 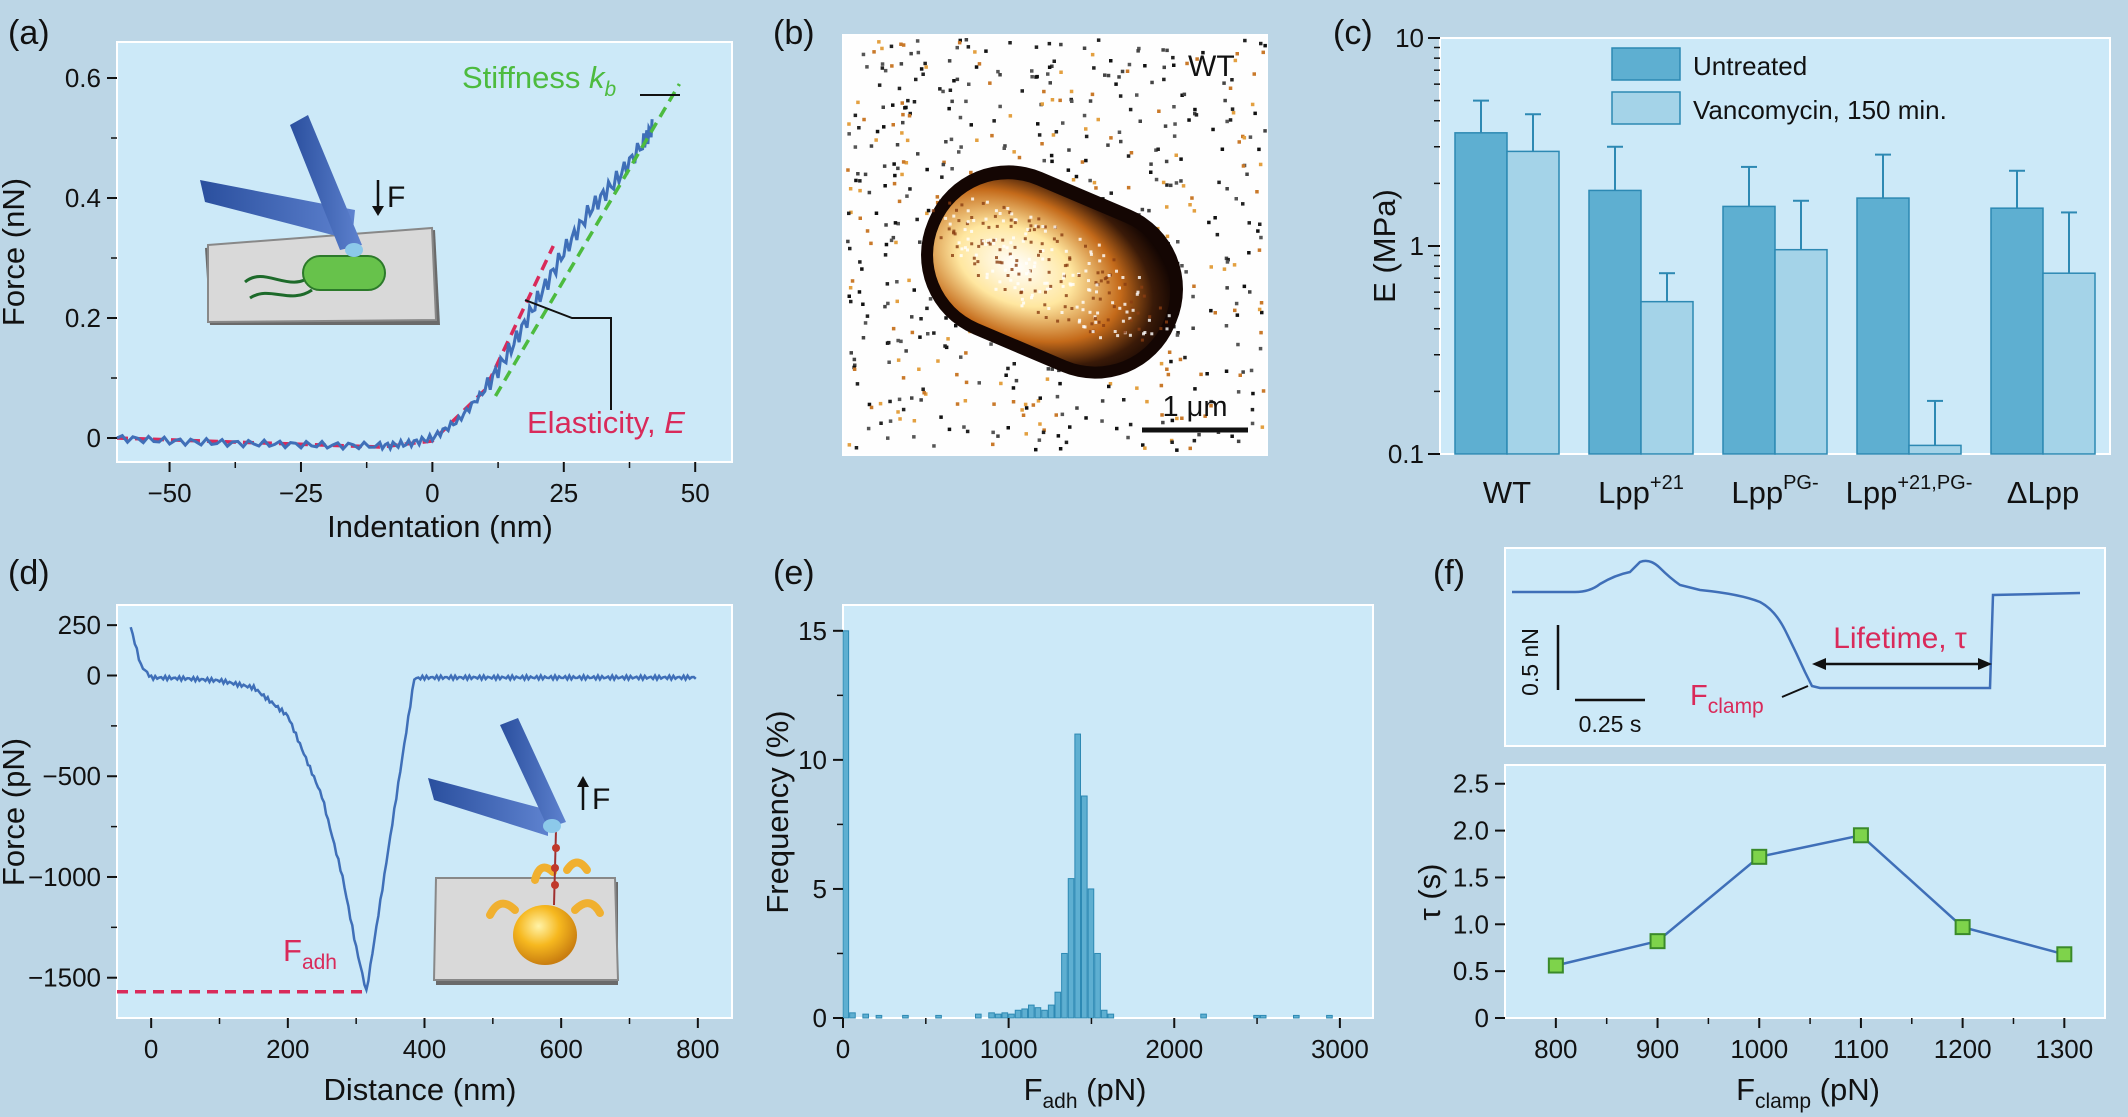 What do you see at coordinates (794, 33) in the screenshot?
I see `panel-label-b: (b)` at bounding box center [794, 33].